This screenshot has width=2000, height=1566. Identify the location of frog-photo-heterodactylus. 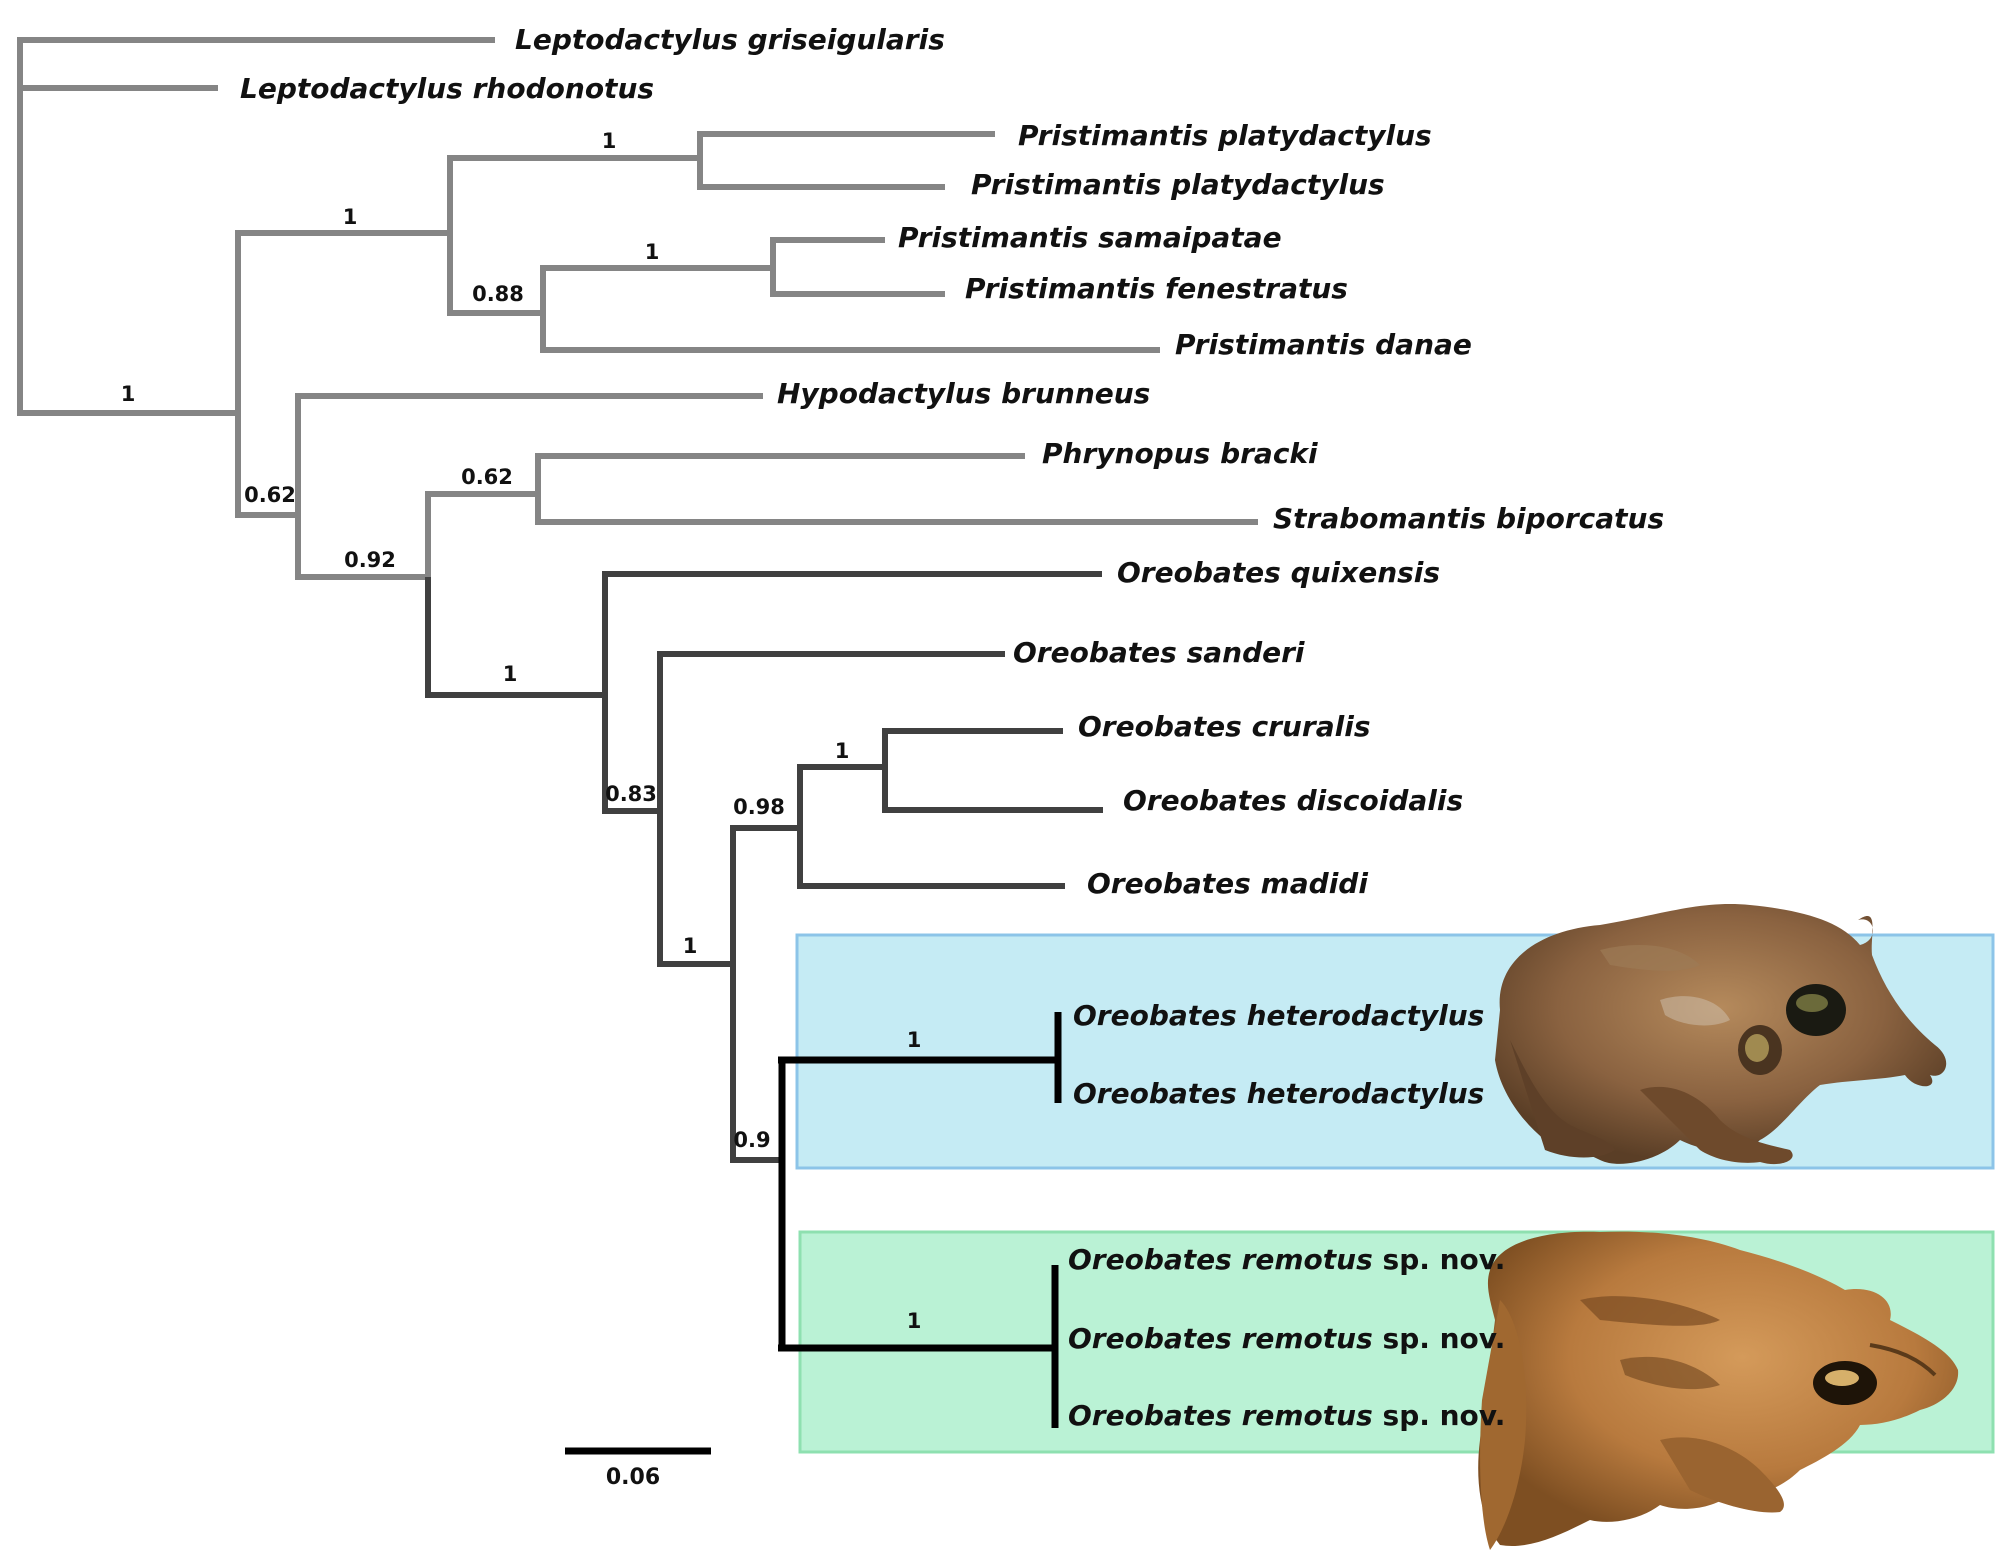
(1721, 1034).